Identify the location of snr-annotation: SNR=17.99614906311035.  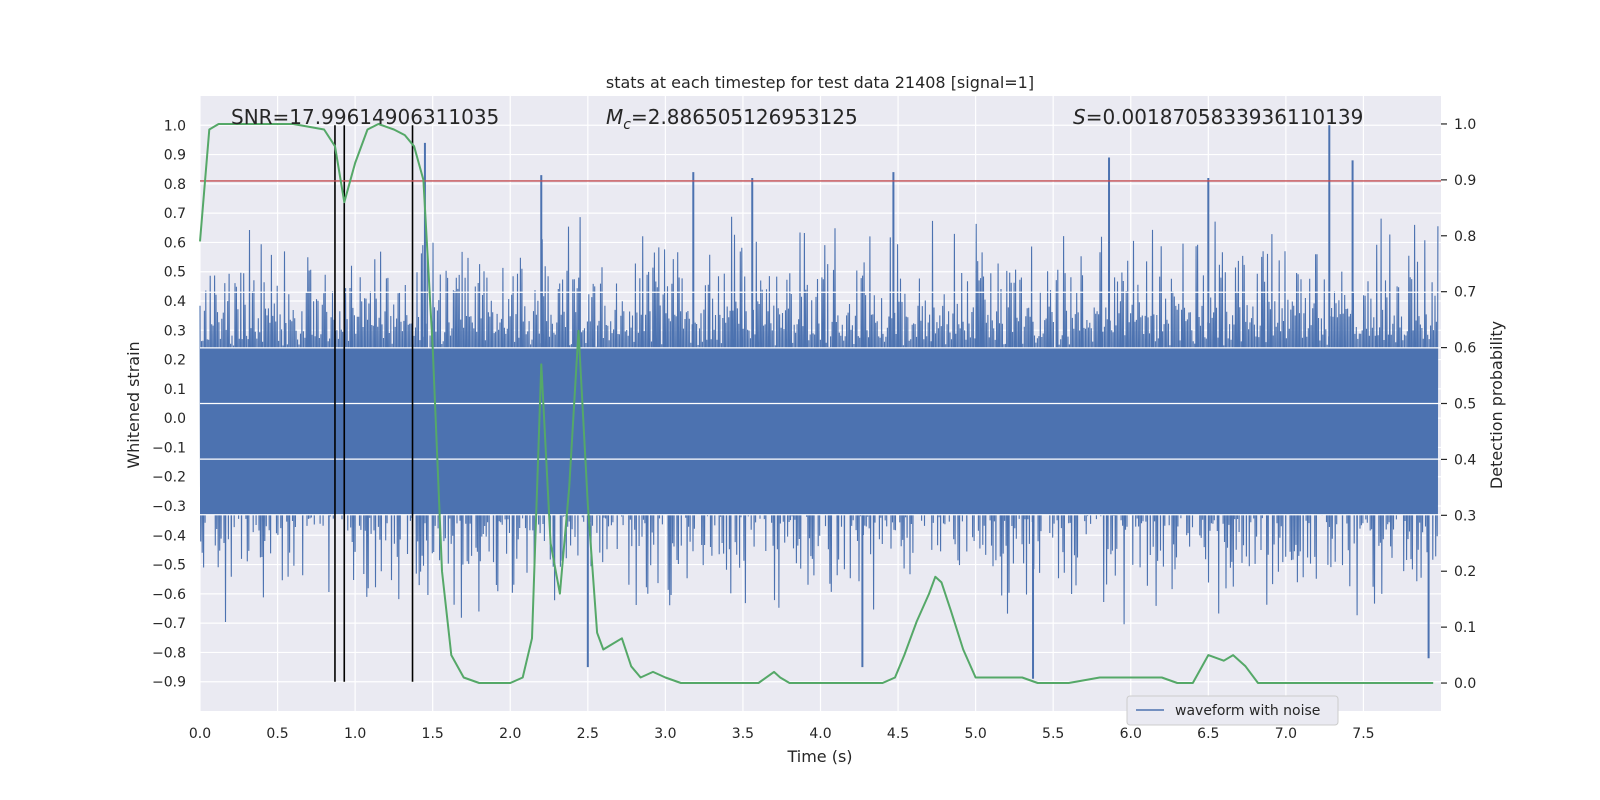
(365, 117).